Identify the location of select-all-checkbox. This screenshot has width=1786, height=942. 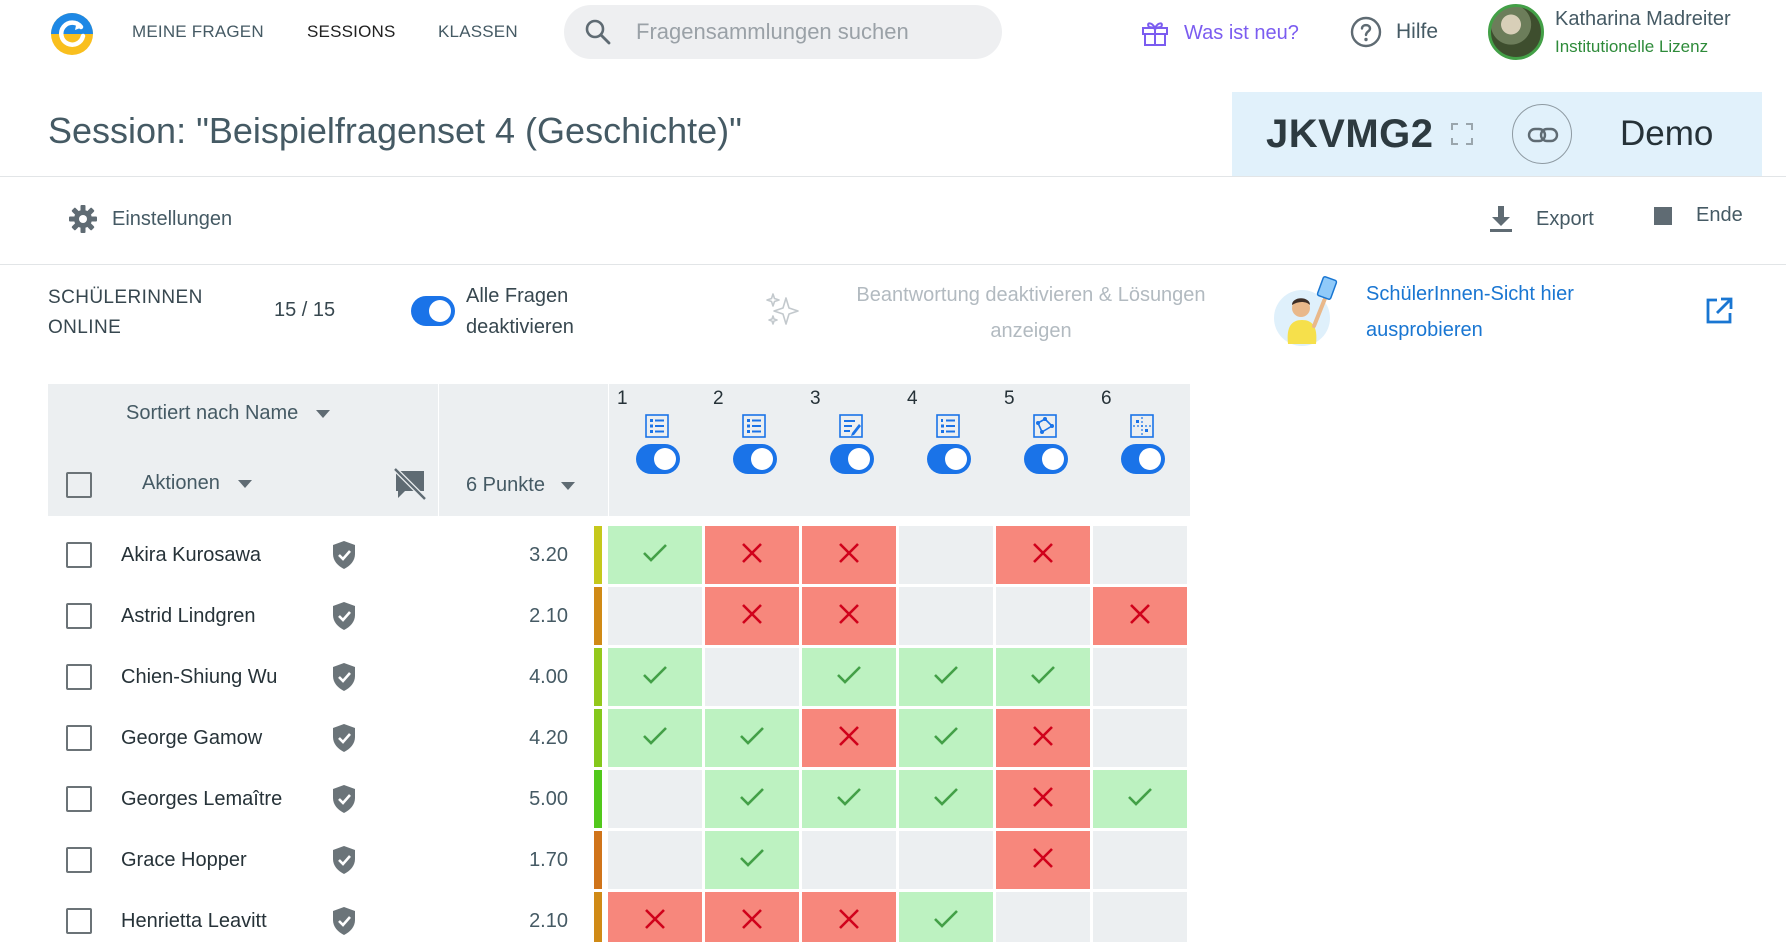
(79, 485).